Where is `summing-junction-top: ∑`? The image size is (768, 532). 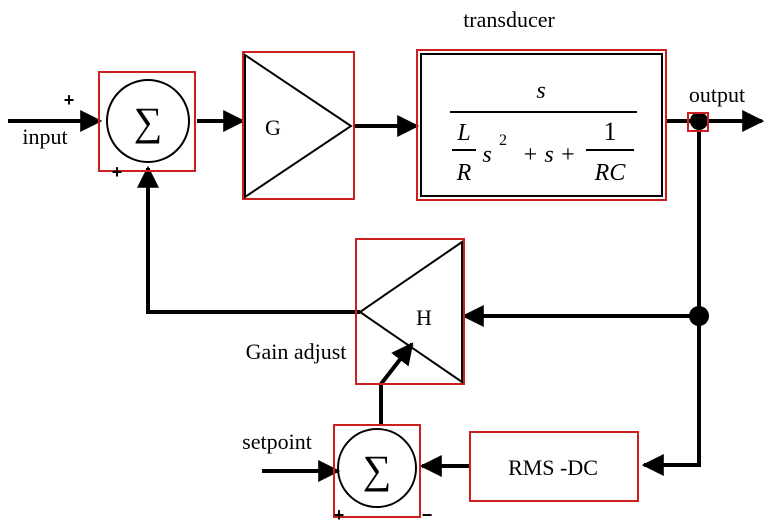 summing-junction-top: ∑ is located at coordinates (147, 121).